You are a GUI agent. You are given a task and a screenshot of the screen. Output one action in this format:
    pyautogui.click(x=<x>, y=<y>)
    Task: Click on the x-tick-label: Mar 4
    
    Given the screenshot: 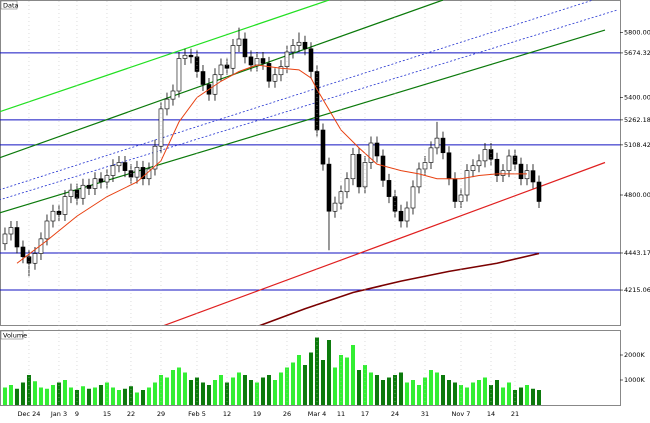 What is the action you would take?
    pyautogui.click(x=317, y=414)
    